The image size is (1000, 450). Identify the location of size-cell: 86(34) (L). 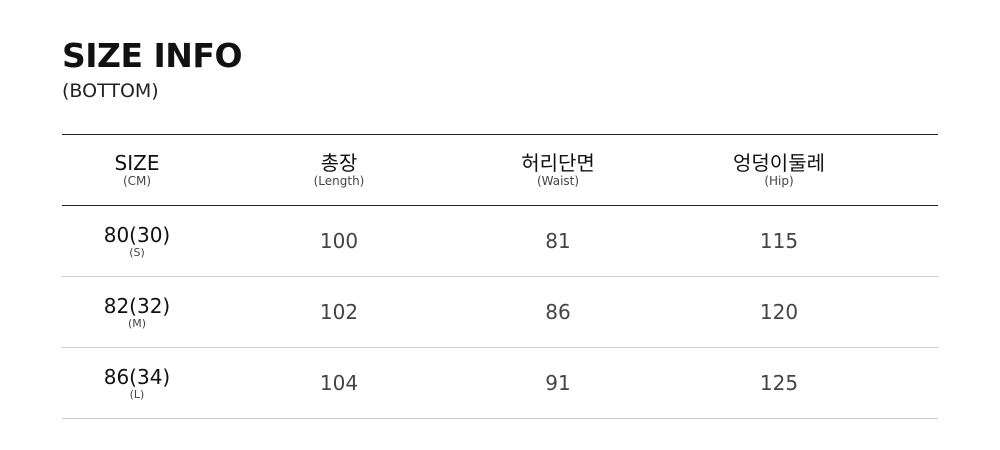
(137, 383).